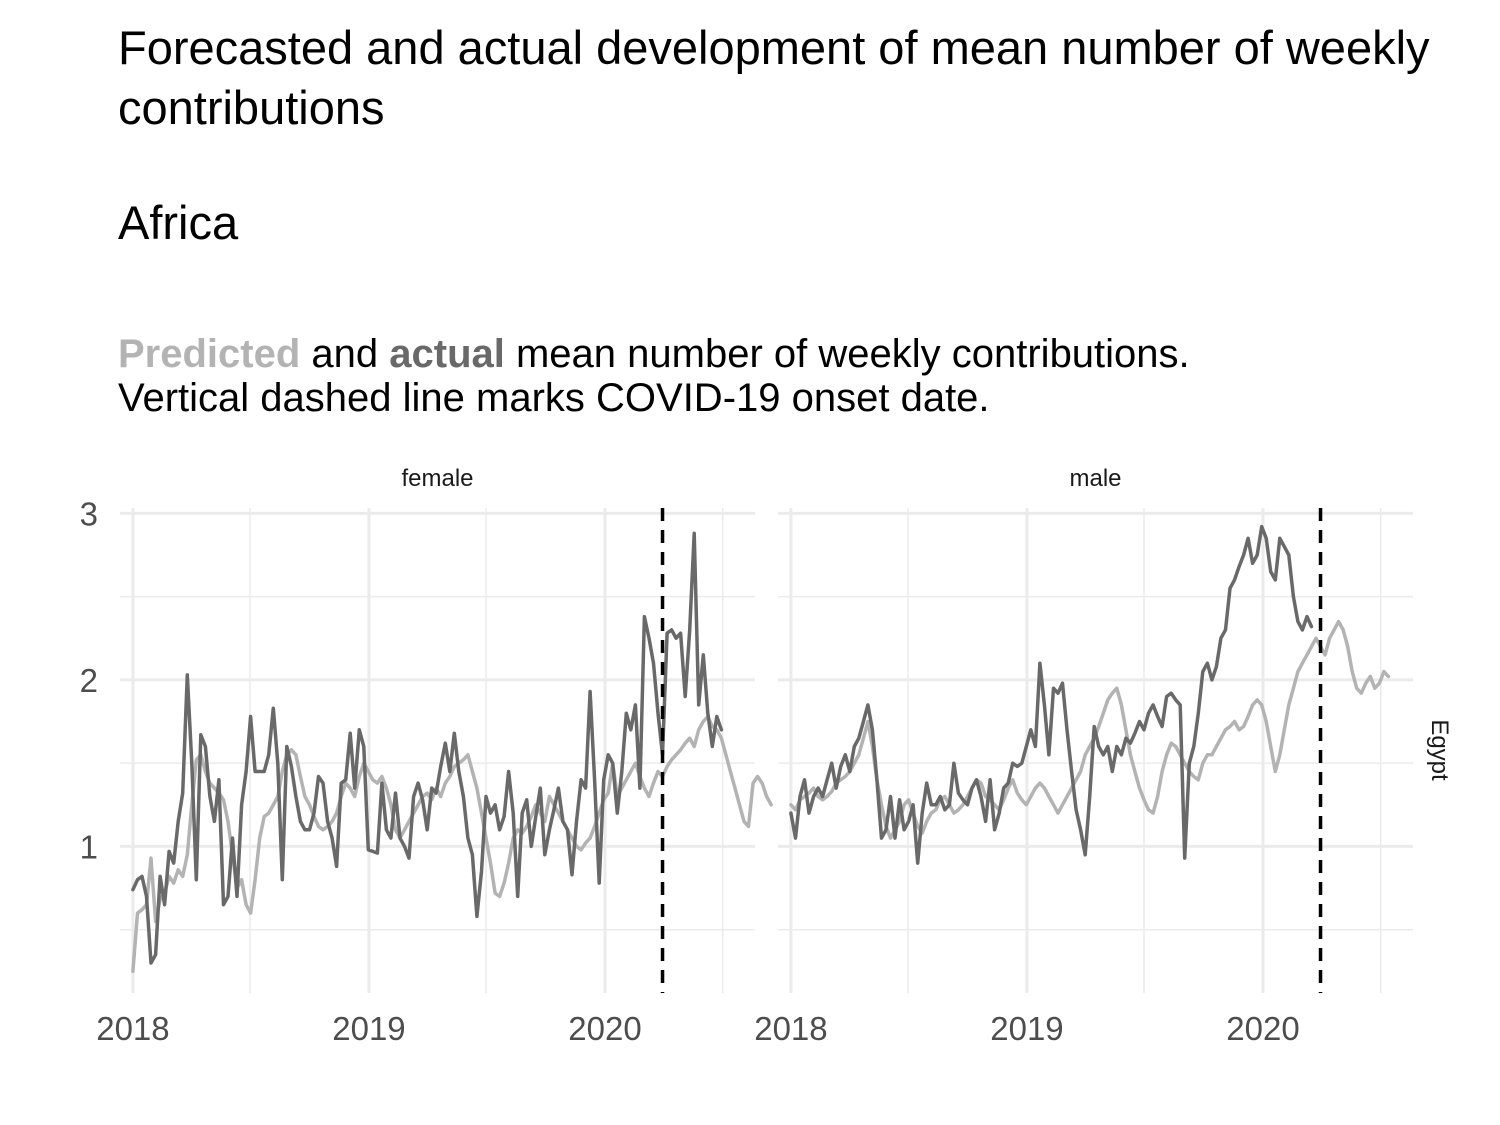  What do you see at coordinates (89, 846) in the screenshot?
I see `y-tick-label: 1` at bounding box center [89, 846].